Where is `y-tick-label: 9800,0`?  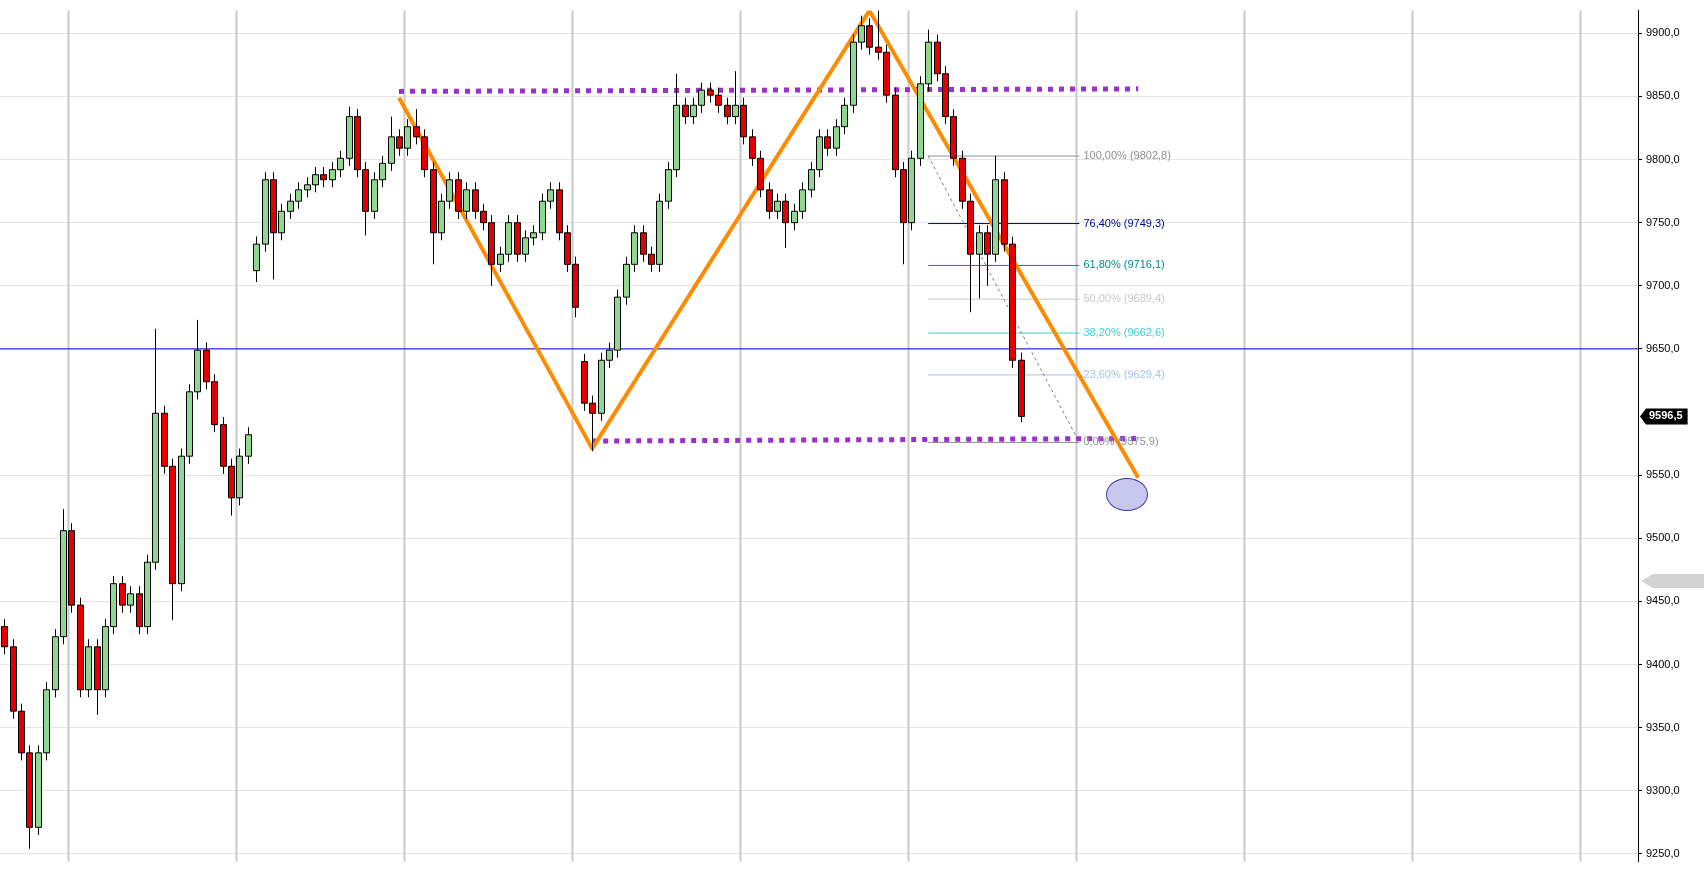 y-tick-label: 9800,0 is located at coordinates (1663, 158).